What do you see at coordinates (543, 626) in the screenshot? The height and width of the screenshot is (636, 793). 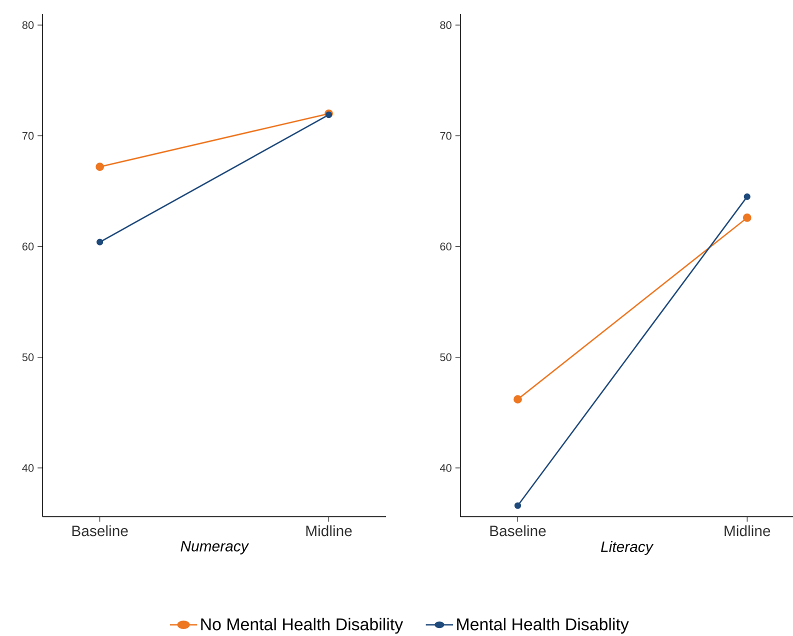 I see `legend-label: Mental Health Disablity` at bounding box center [543, 626].